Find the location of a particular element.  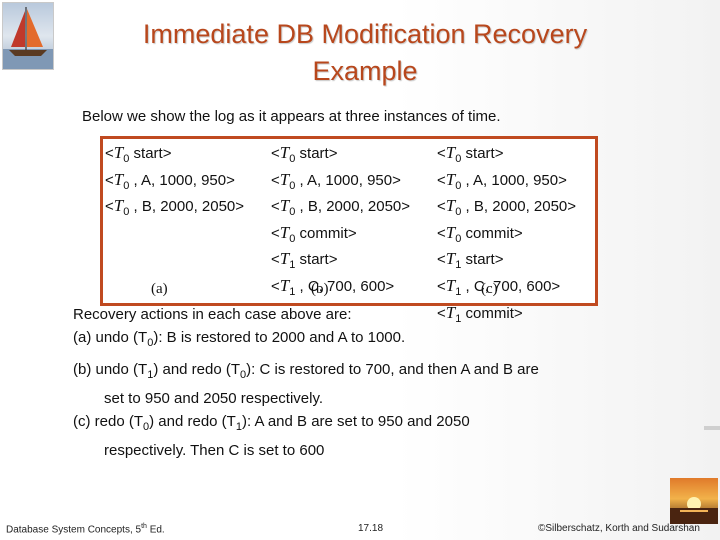

action-b-line2: set to 950 and 2050 respectively. is located at coordinates (214, 398).